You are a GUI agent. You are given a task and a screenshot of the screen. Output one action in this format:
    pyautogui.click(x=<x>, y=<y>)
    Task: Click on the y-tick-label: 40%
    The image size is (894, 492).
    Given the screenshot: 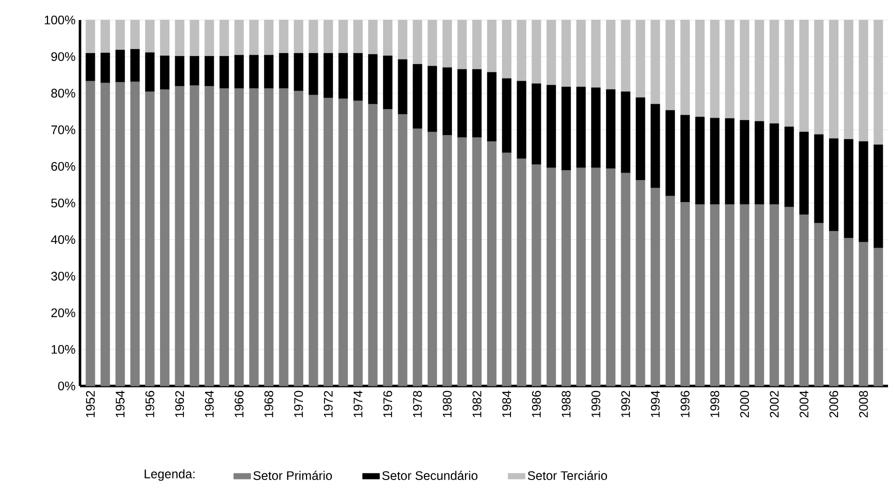 What is the action you would take?
    pyautogui.click(x=63, y=239)
    